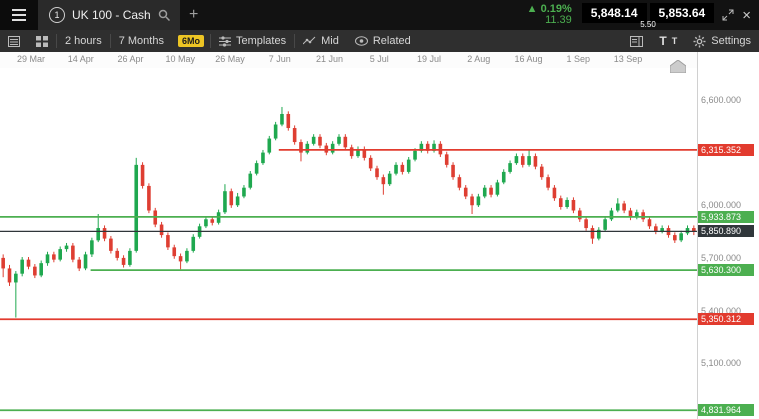 The height and width of the screenshot is (419, 759). I want to click on grid-layout-icon, so click(42, 41).